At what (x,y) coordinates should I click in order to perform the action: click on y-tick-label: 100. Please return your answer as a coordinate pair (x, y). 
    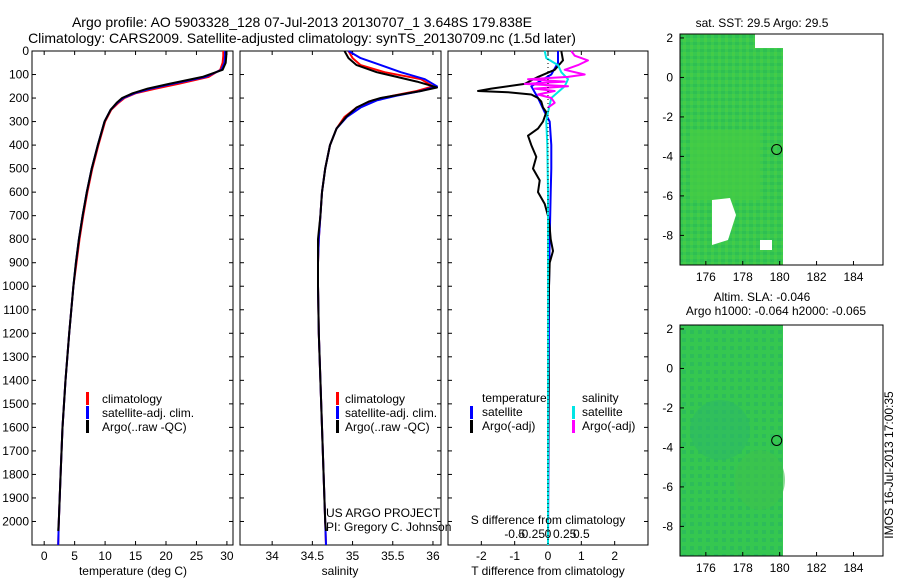
    Looking at the image, I should click on (19, 75).